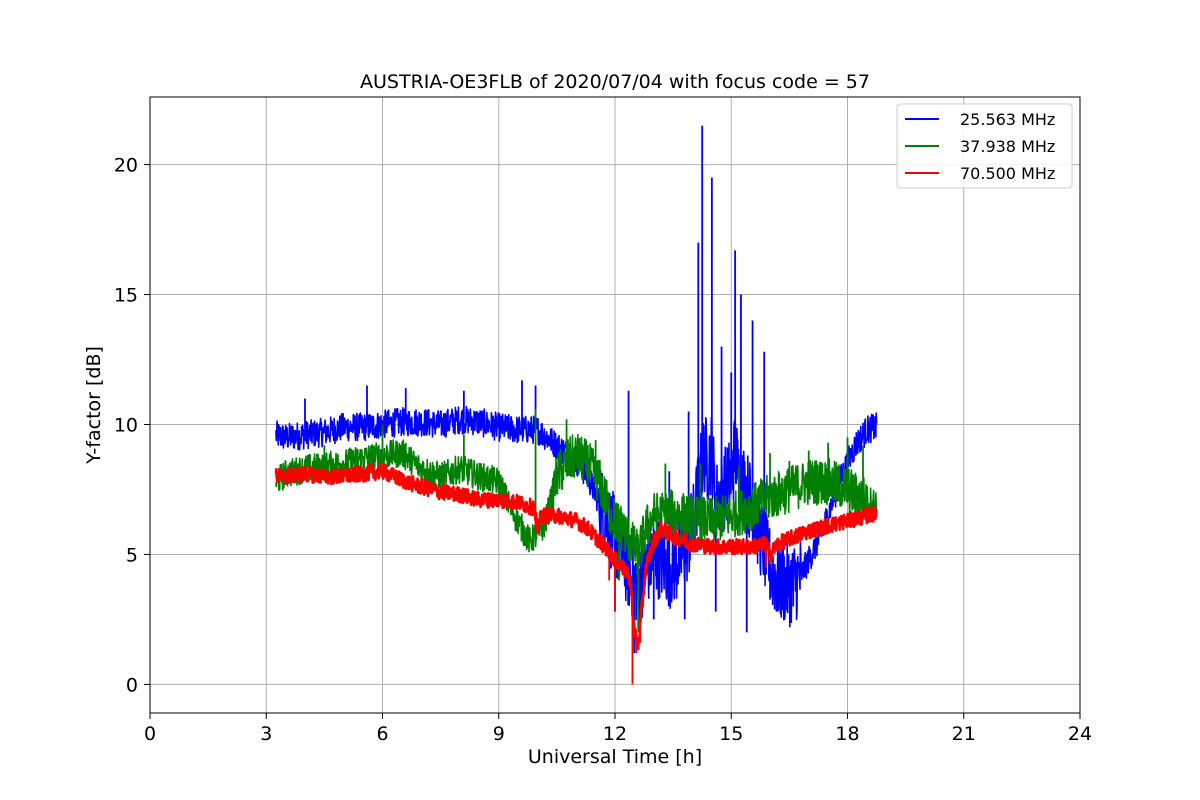 Image resolution: width=1200 pixels, height=800 pixels. I want to click on x-tick-label: 18, so click(847, 734).